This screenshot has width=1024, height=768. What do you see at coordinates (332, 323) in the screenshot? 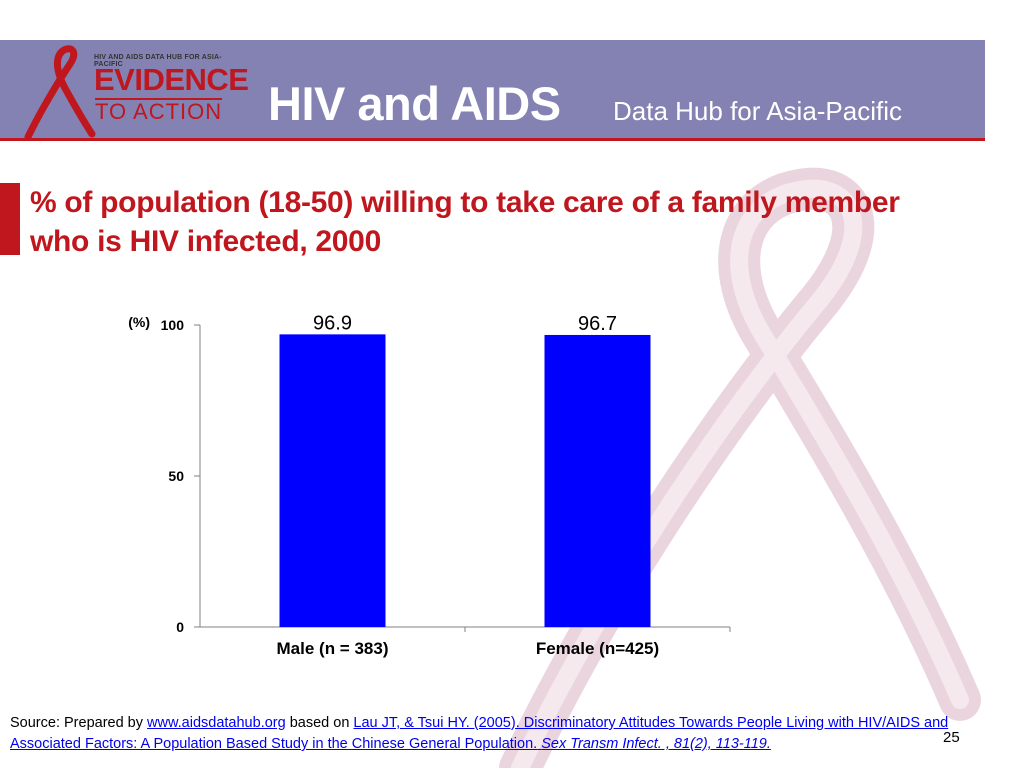
I see `bar-value-label: 96.9` at bounding box center [332, 323].